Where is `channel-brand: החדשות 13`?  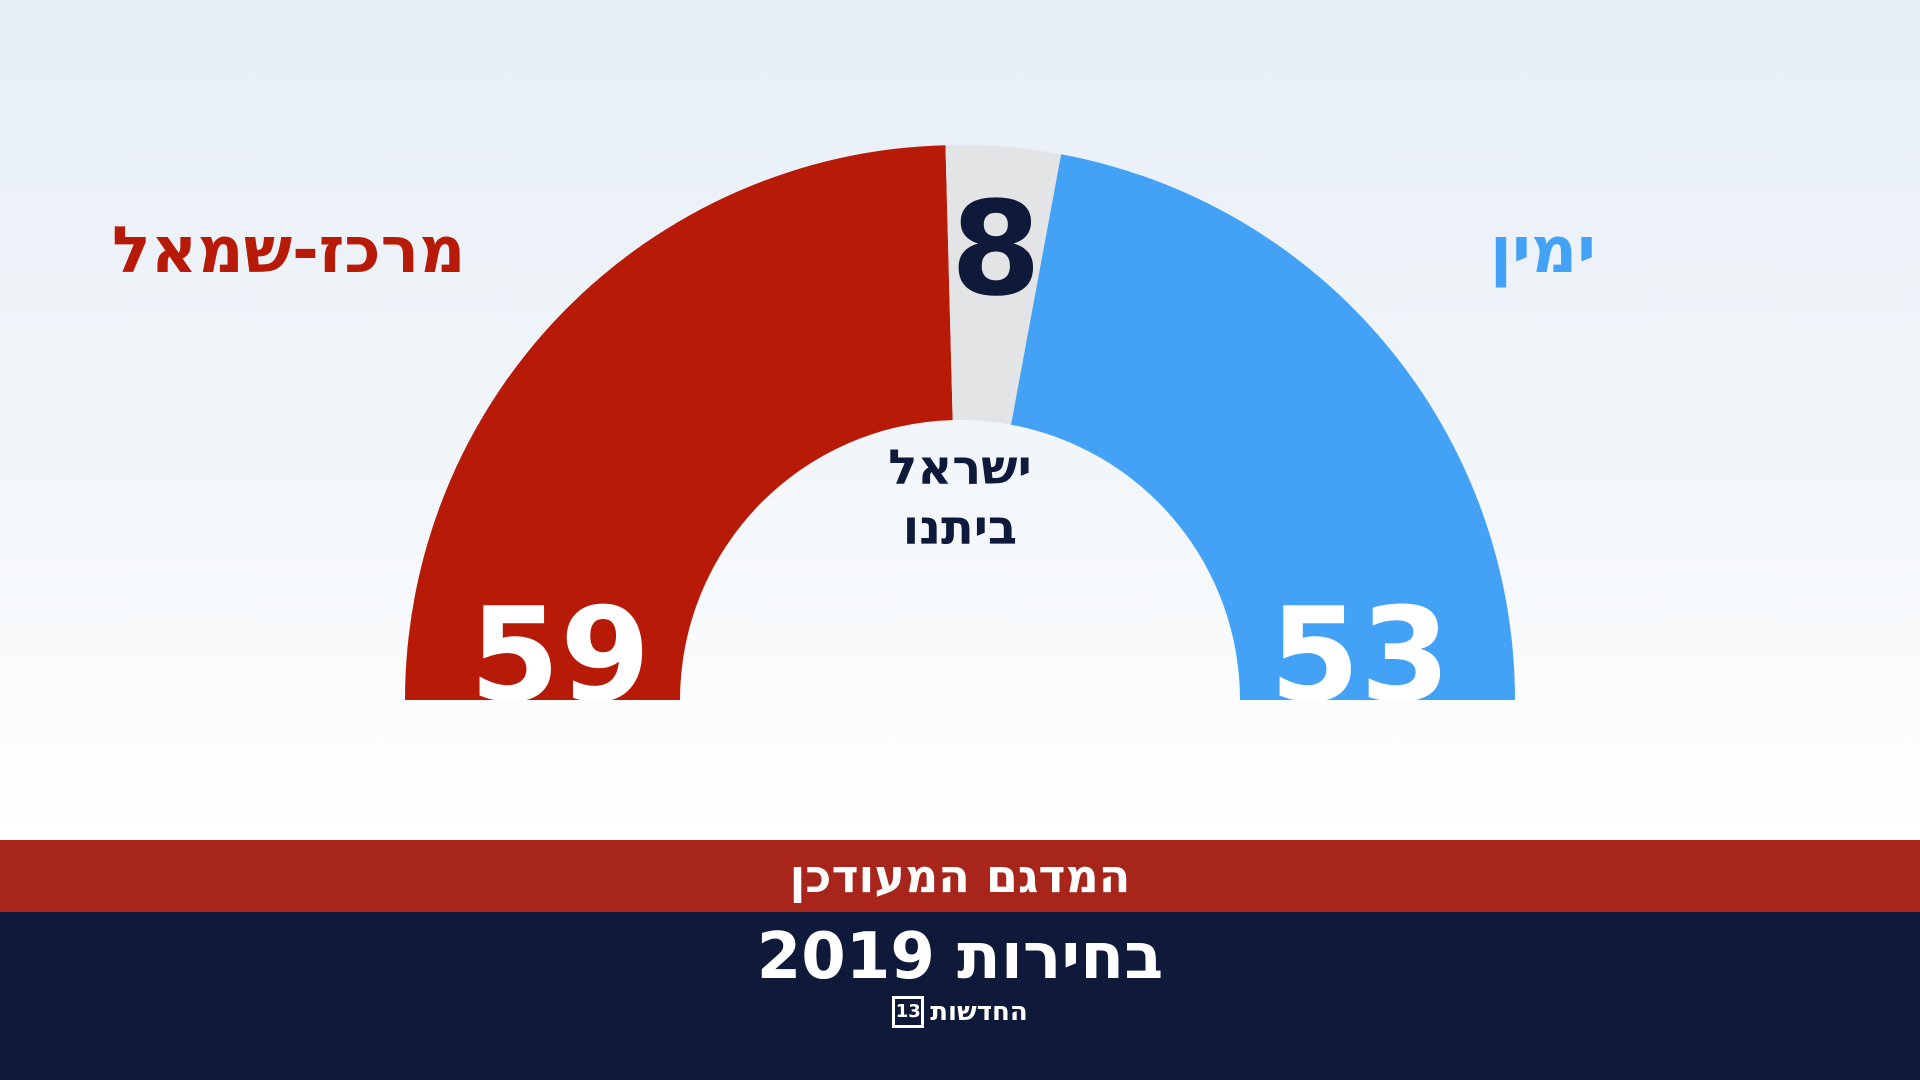
channel-brand: החדשות 13 is located at coordinates (960, 1012).